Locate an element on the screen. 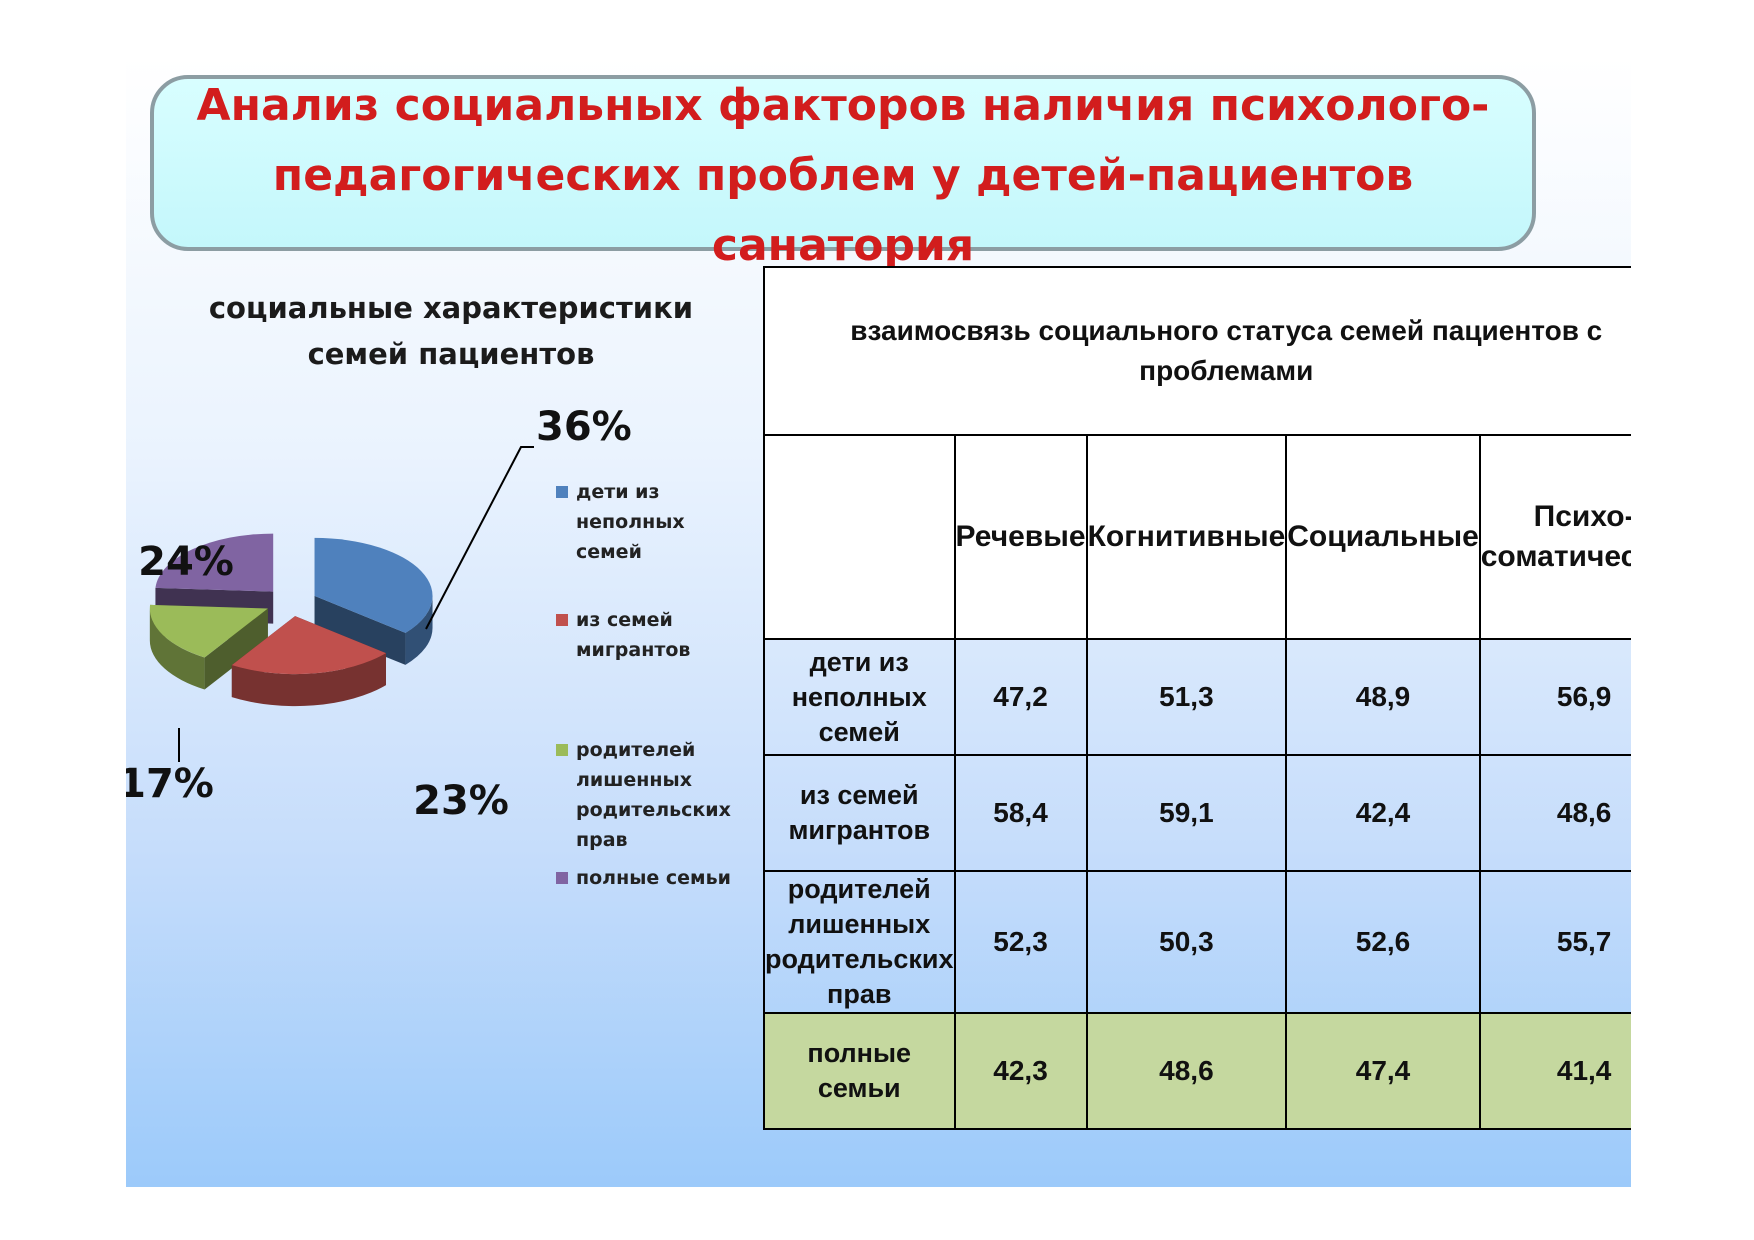 This screenshot has width=1754, height=1240. table-cell: 47,2 is located at coordinates (1020, 697).